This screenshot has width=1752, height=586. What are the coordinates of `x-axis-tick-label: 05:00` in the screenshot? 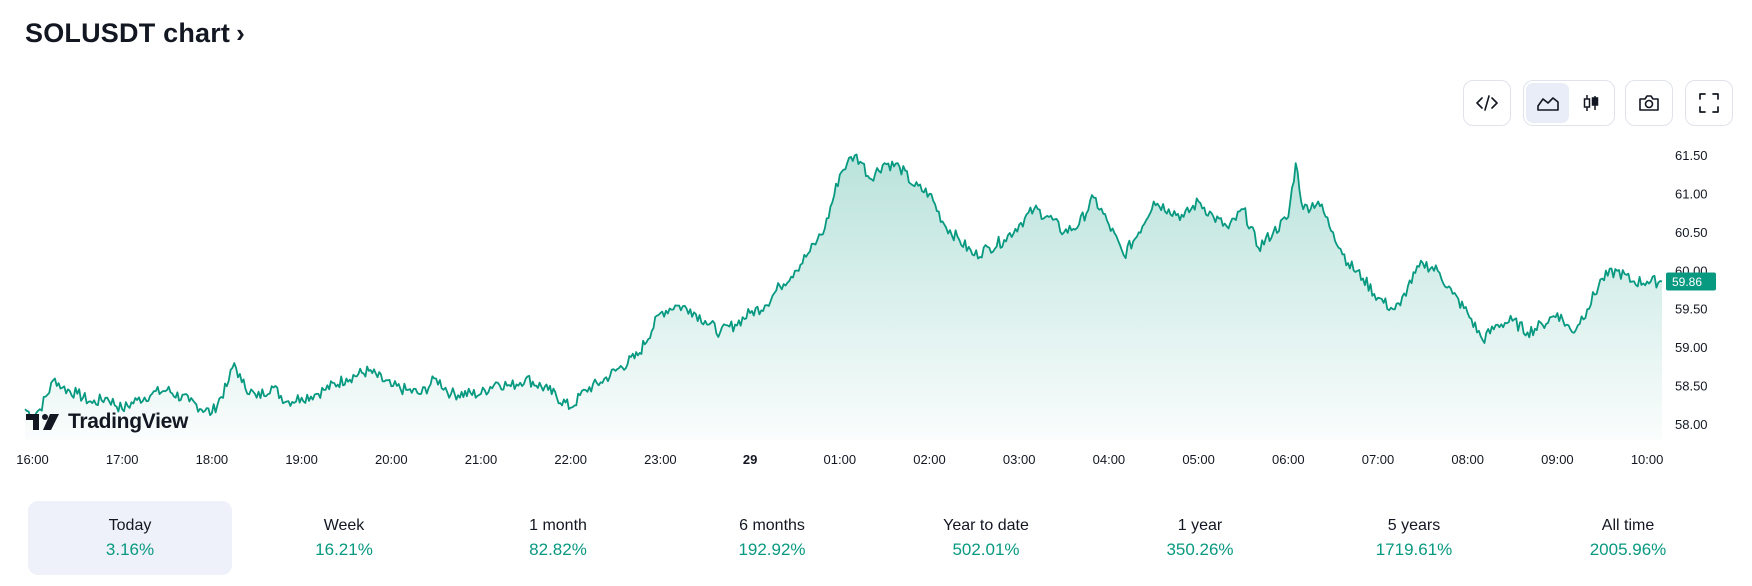 It's located at (1198, 459).